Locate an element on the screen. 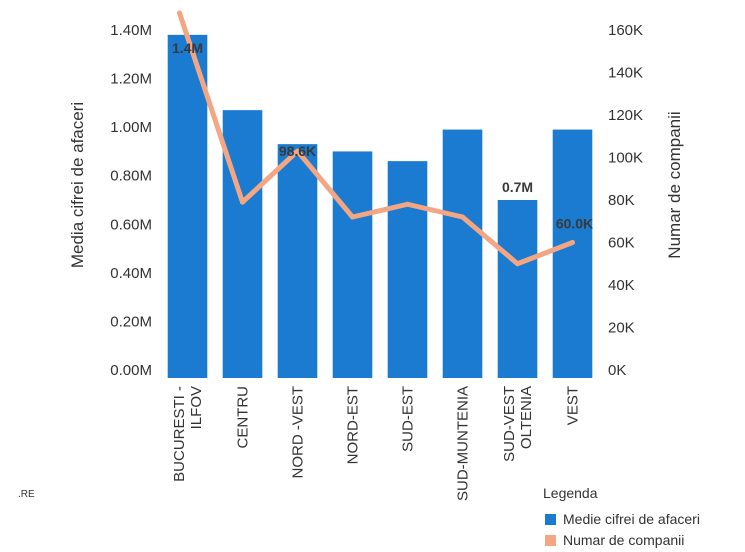 Image resolution: width=745 pixels, height=552 pixels. left-tick-label: 0.20M is located at coordinates (131, 321).